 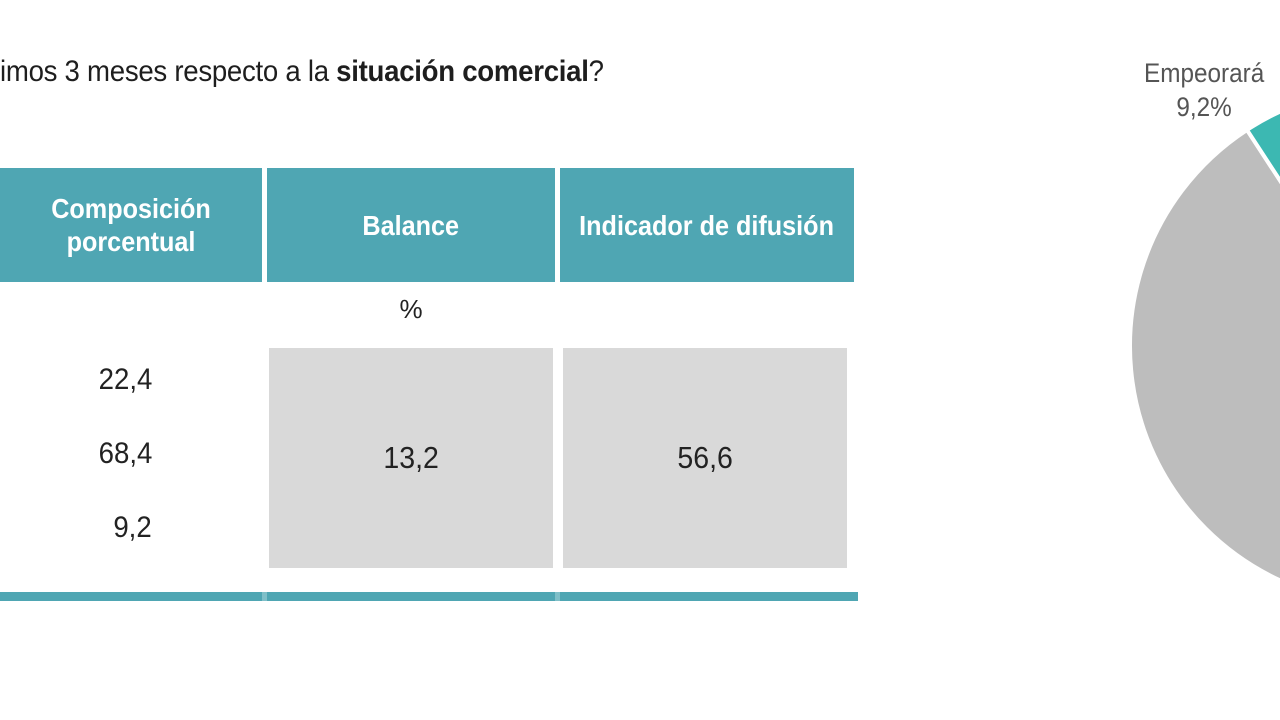 I want to click on diffusion-value: 56,6, so click(x=705, y=457).